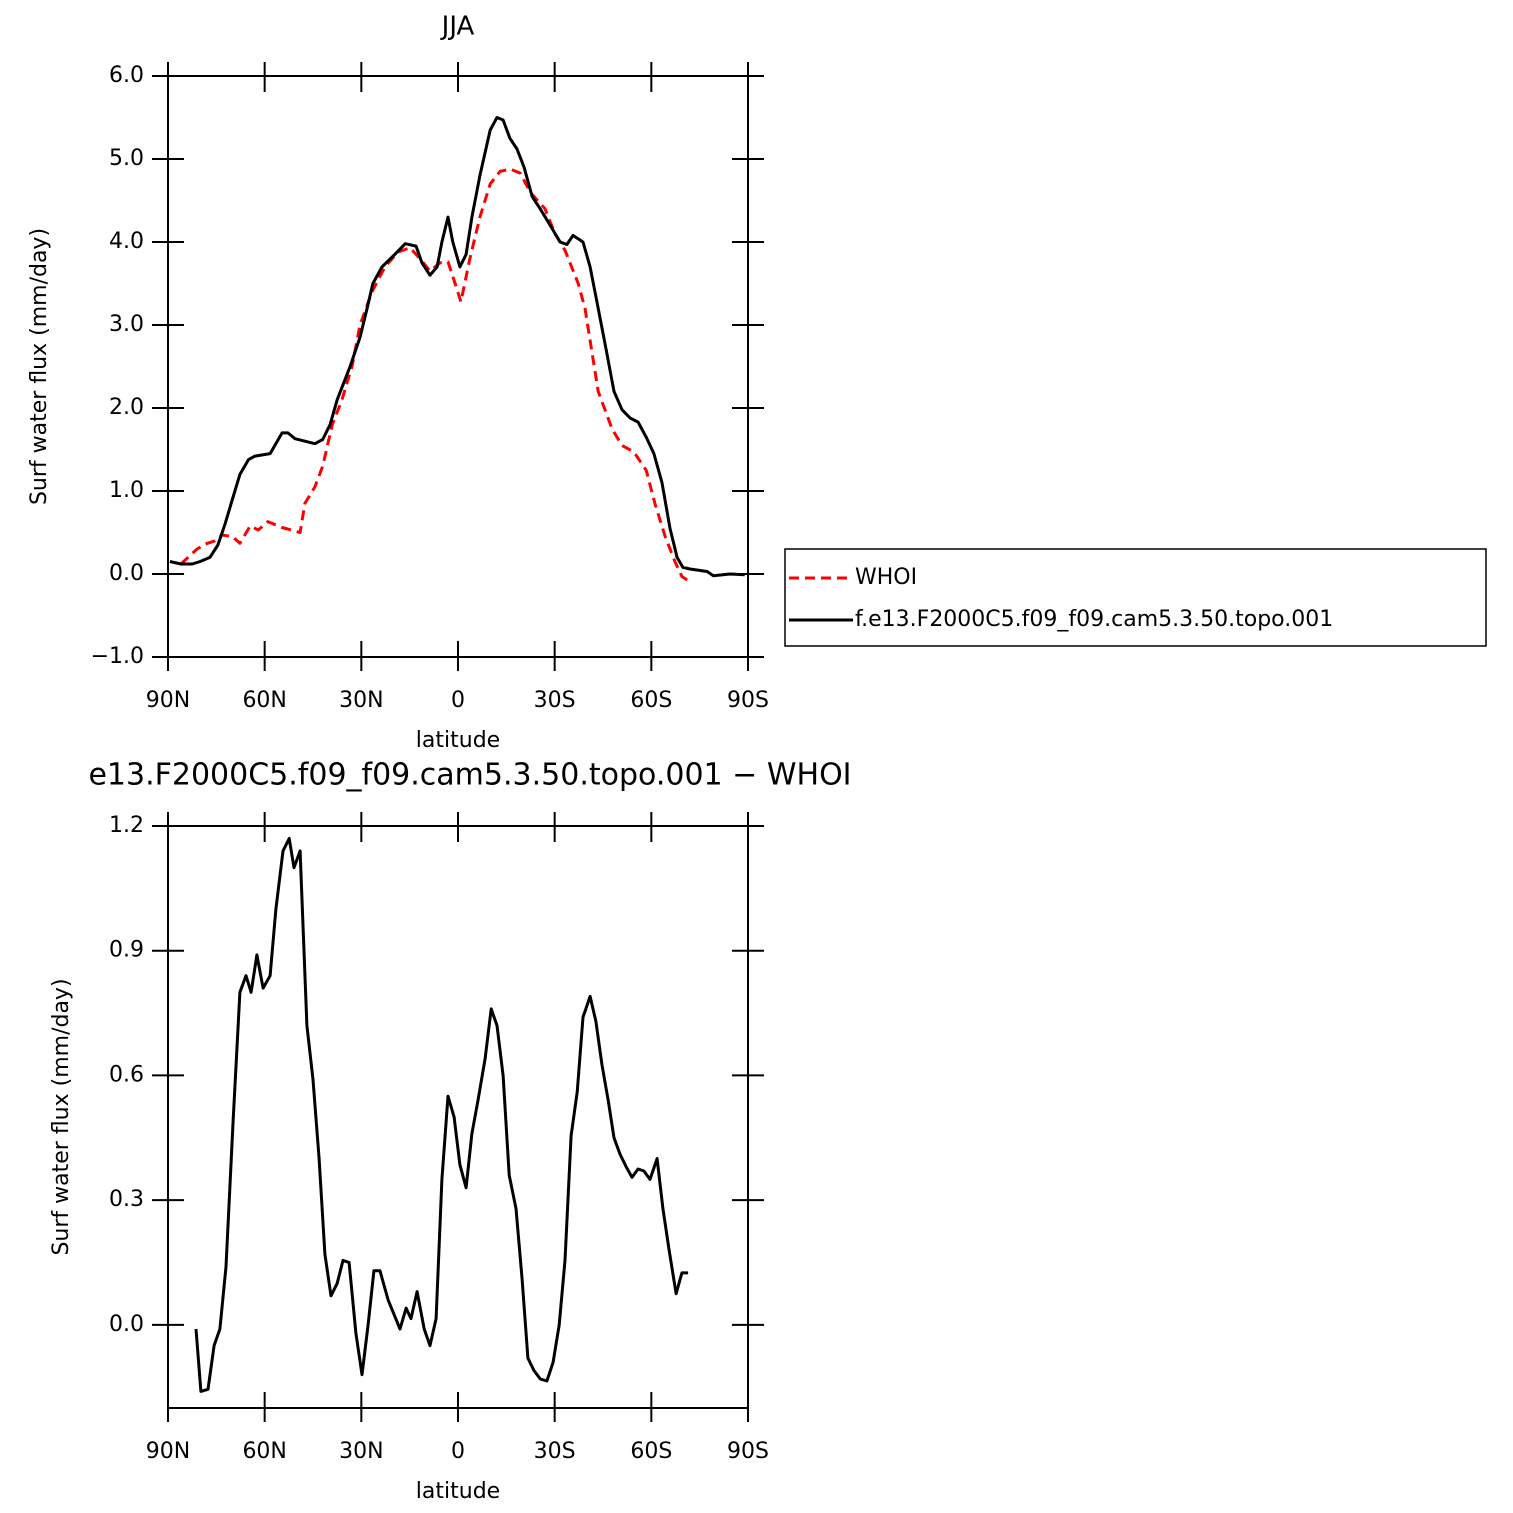 This screenshot has width=1513, height=1513. I want to click on y-tick-label: 1.0, so click(126, 490).